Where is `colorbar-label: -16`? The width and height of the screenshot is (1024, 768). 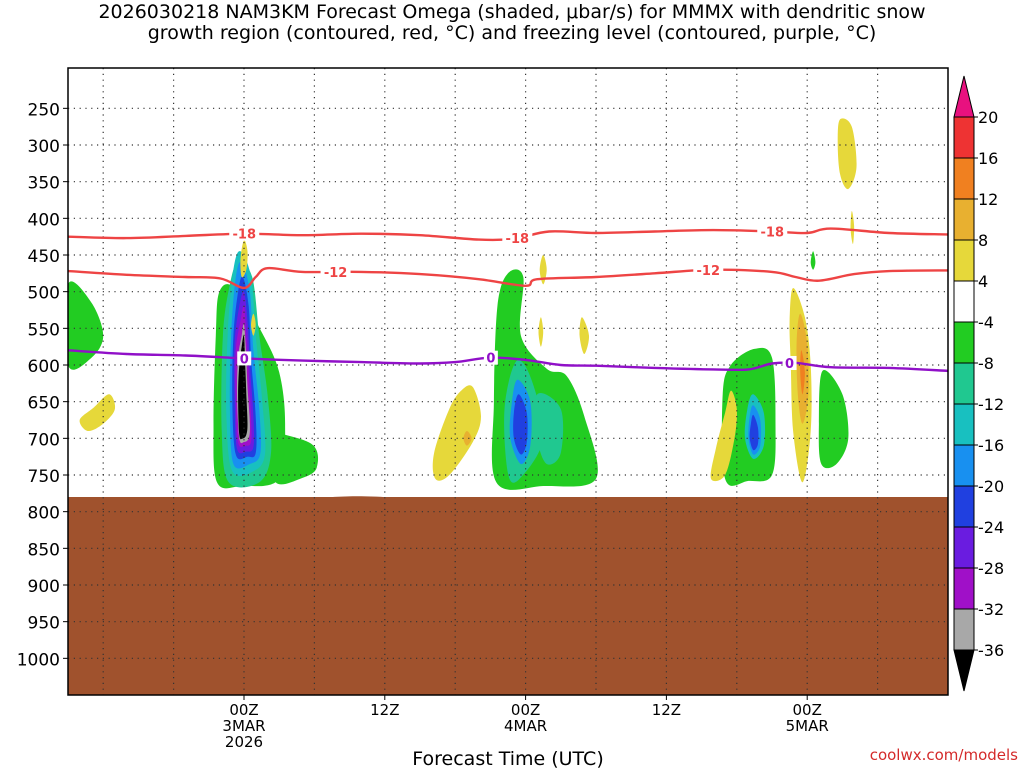 colorbar-label: -16 is located at coordinates (991, 445).